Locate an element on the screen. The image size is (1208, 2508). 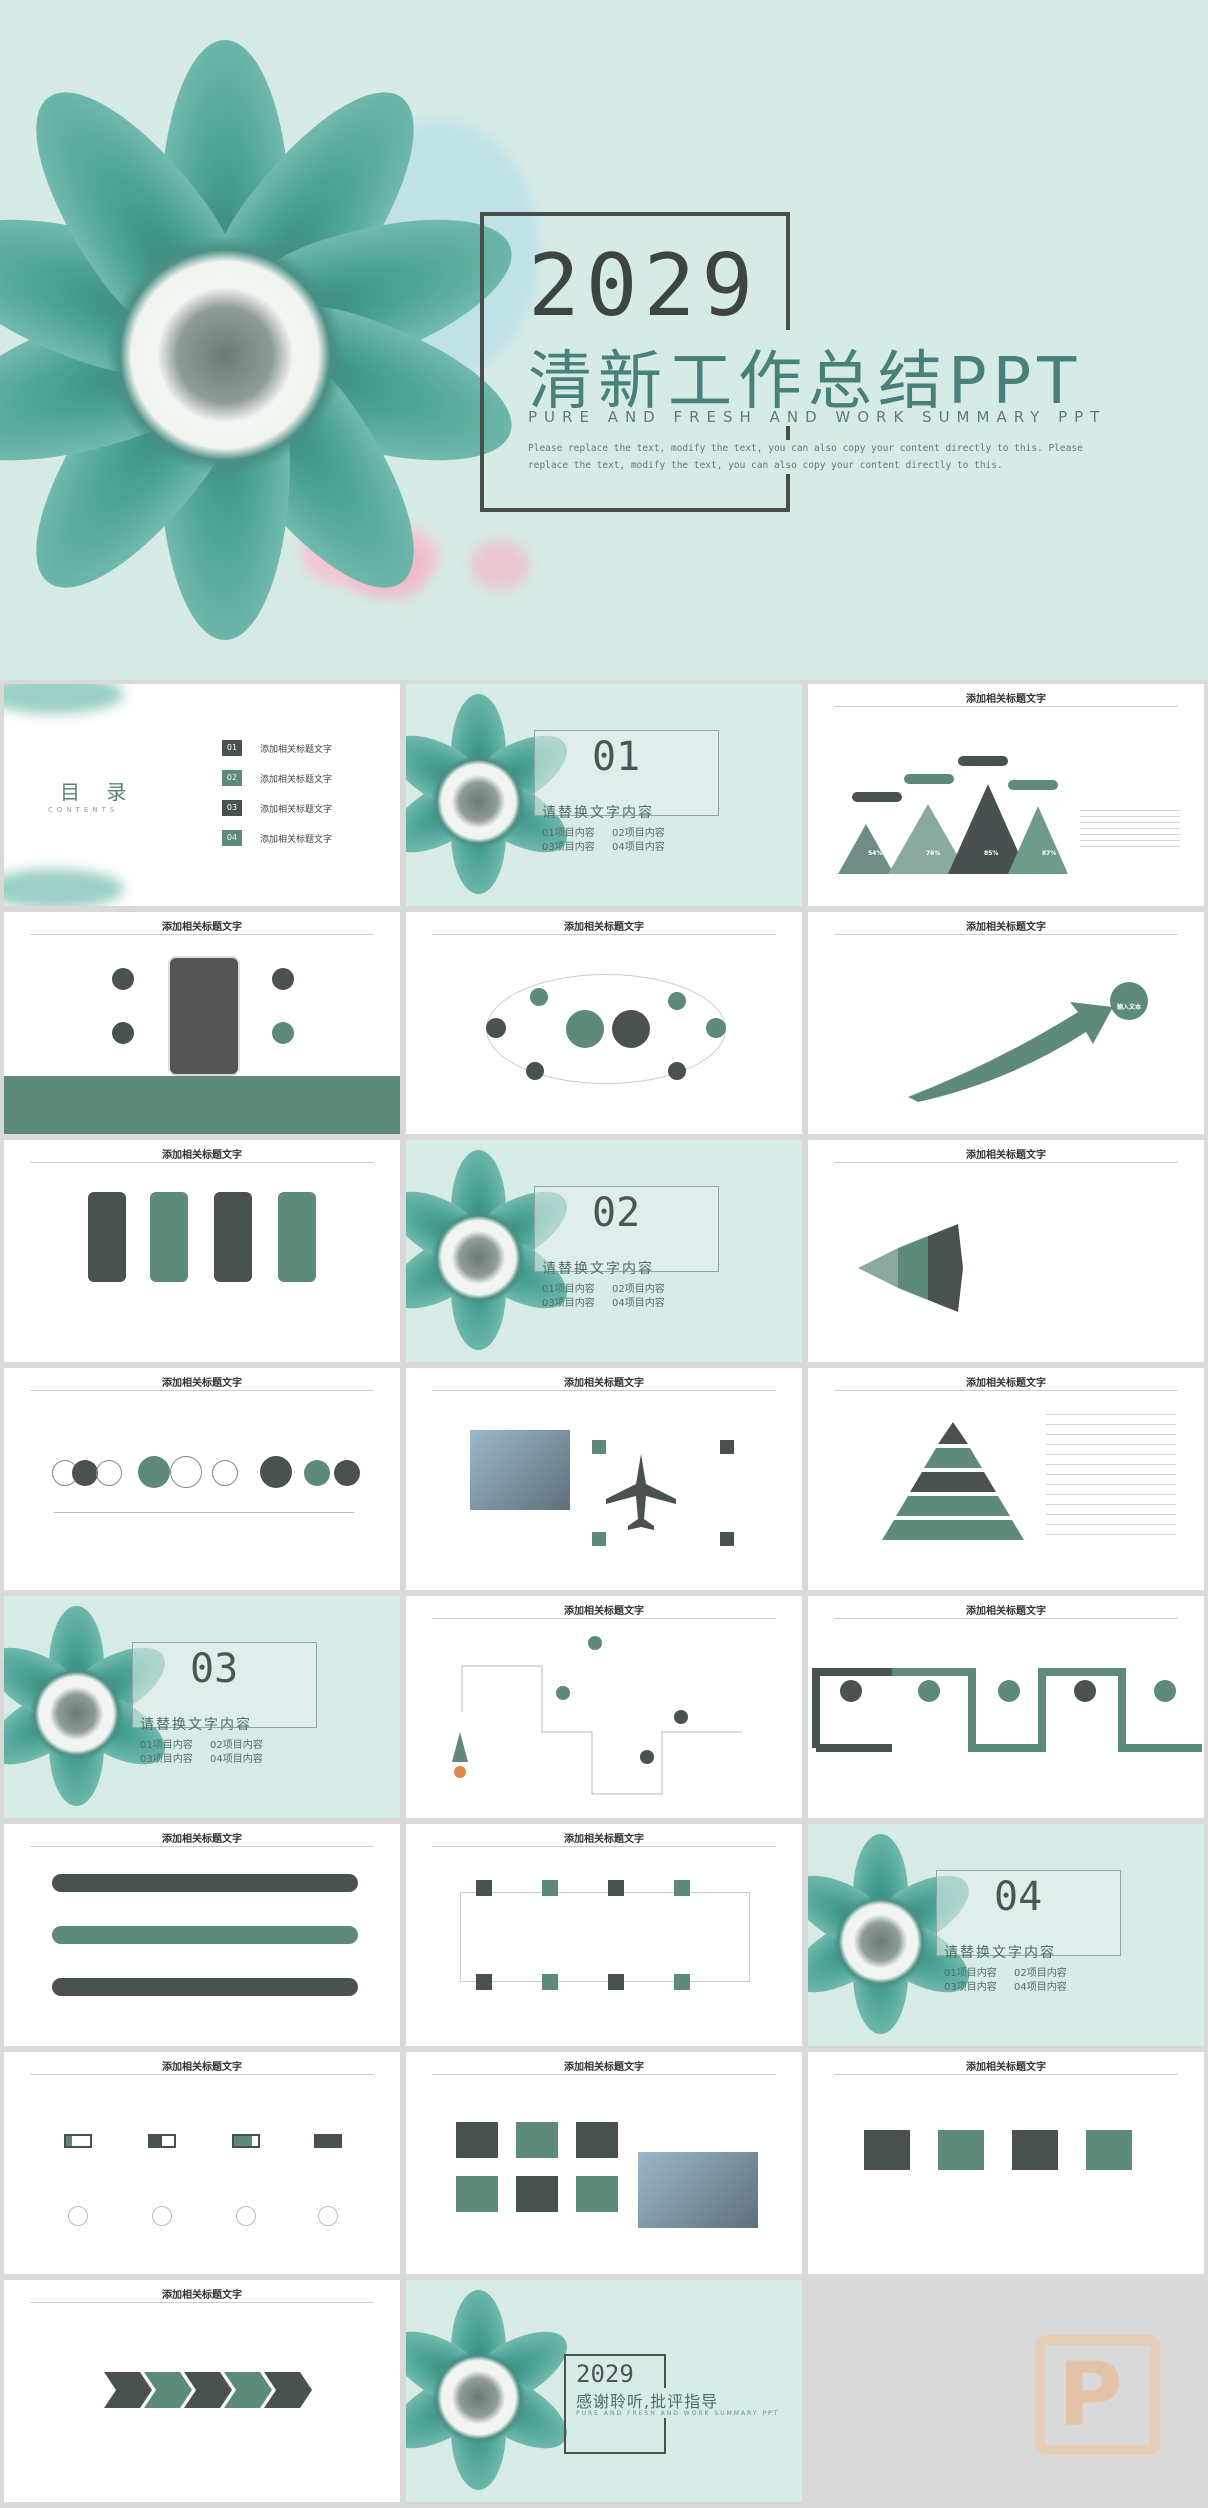
p-logo-icon is located at coordinates (1097, 2395).